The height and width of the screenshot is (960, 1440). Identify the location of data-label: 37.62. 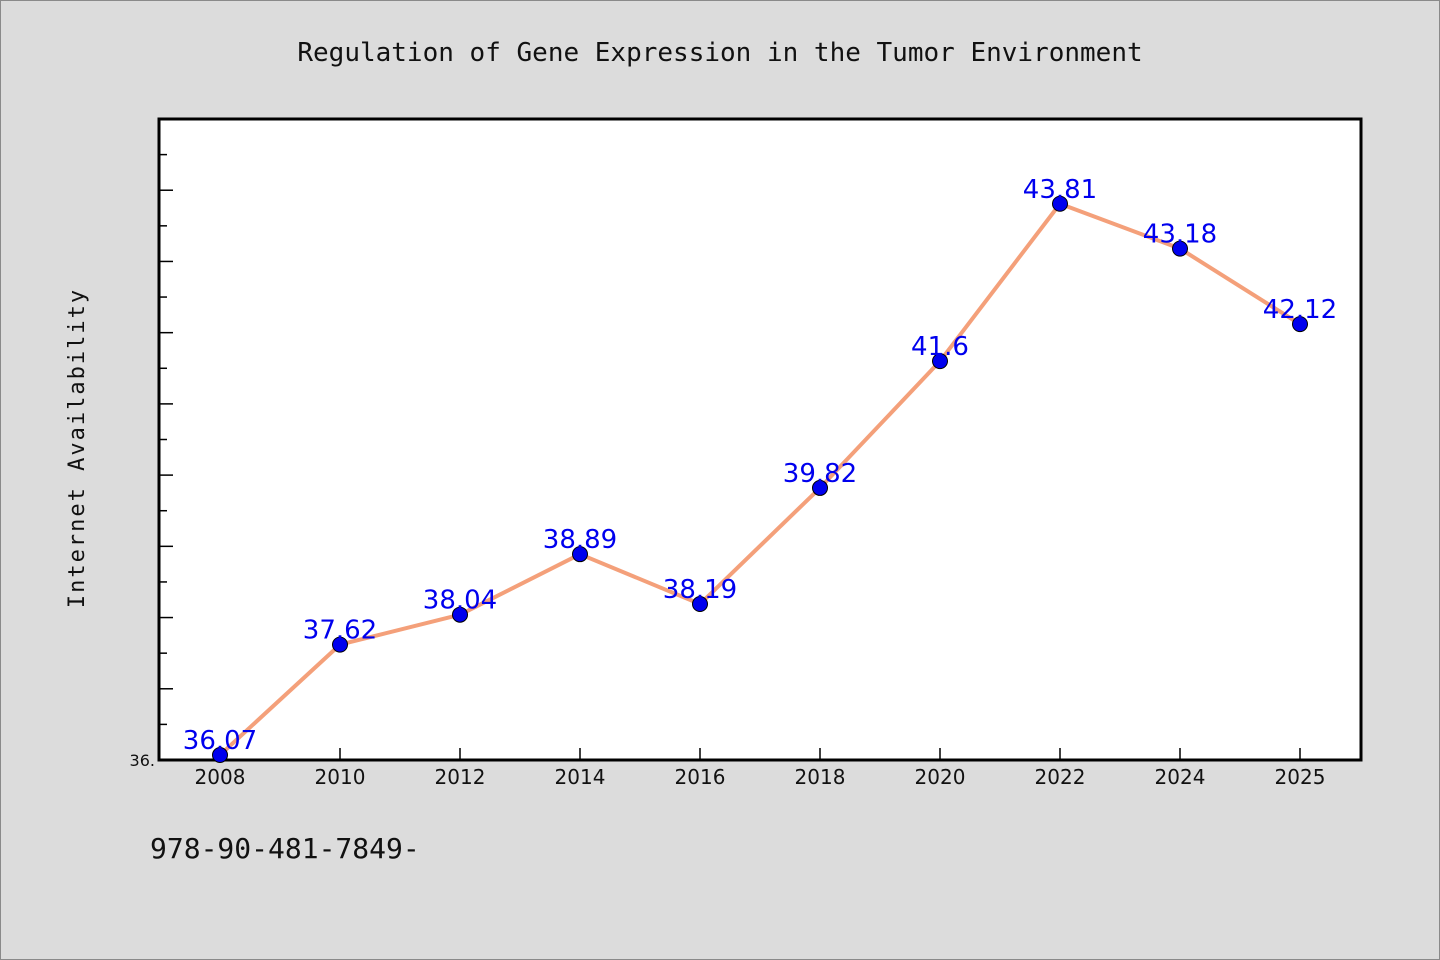
(340, 631).